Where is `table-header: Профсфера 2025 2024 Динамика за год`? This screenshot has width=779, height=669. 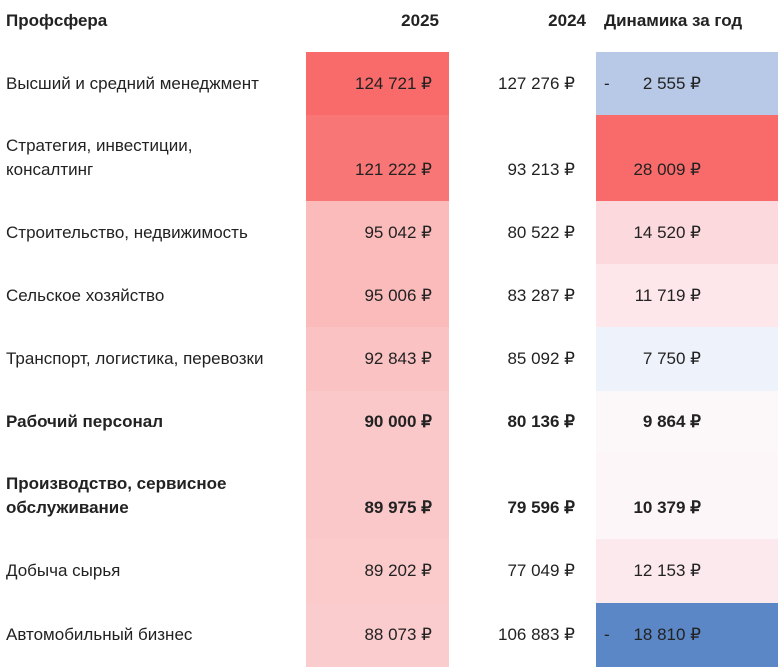 table-header: Профсфера 2025 2024 Динамика за год is located at coordinates (389, 26).